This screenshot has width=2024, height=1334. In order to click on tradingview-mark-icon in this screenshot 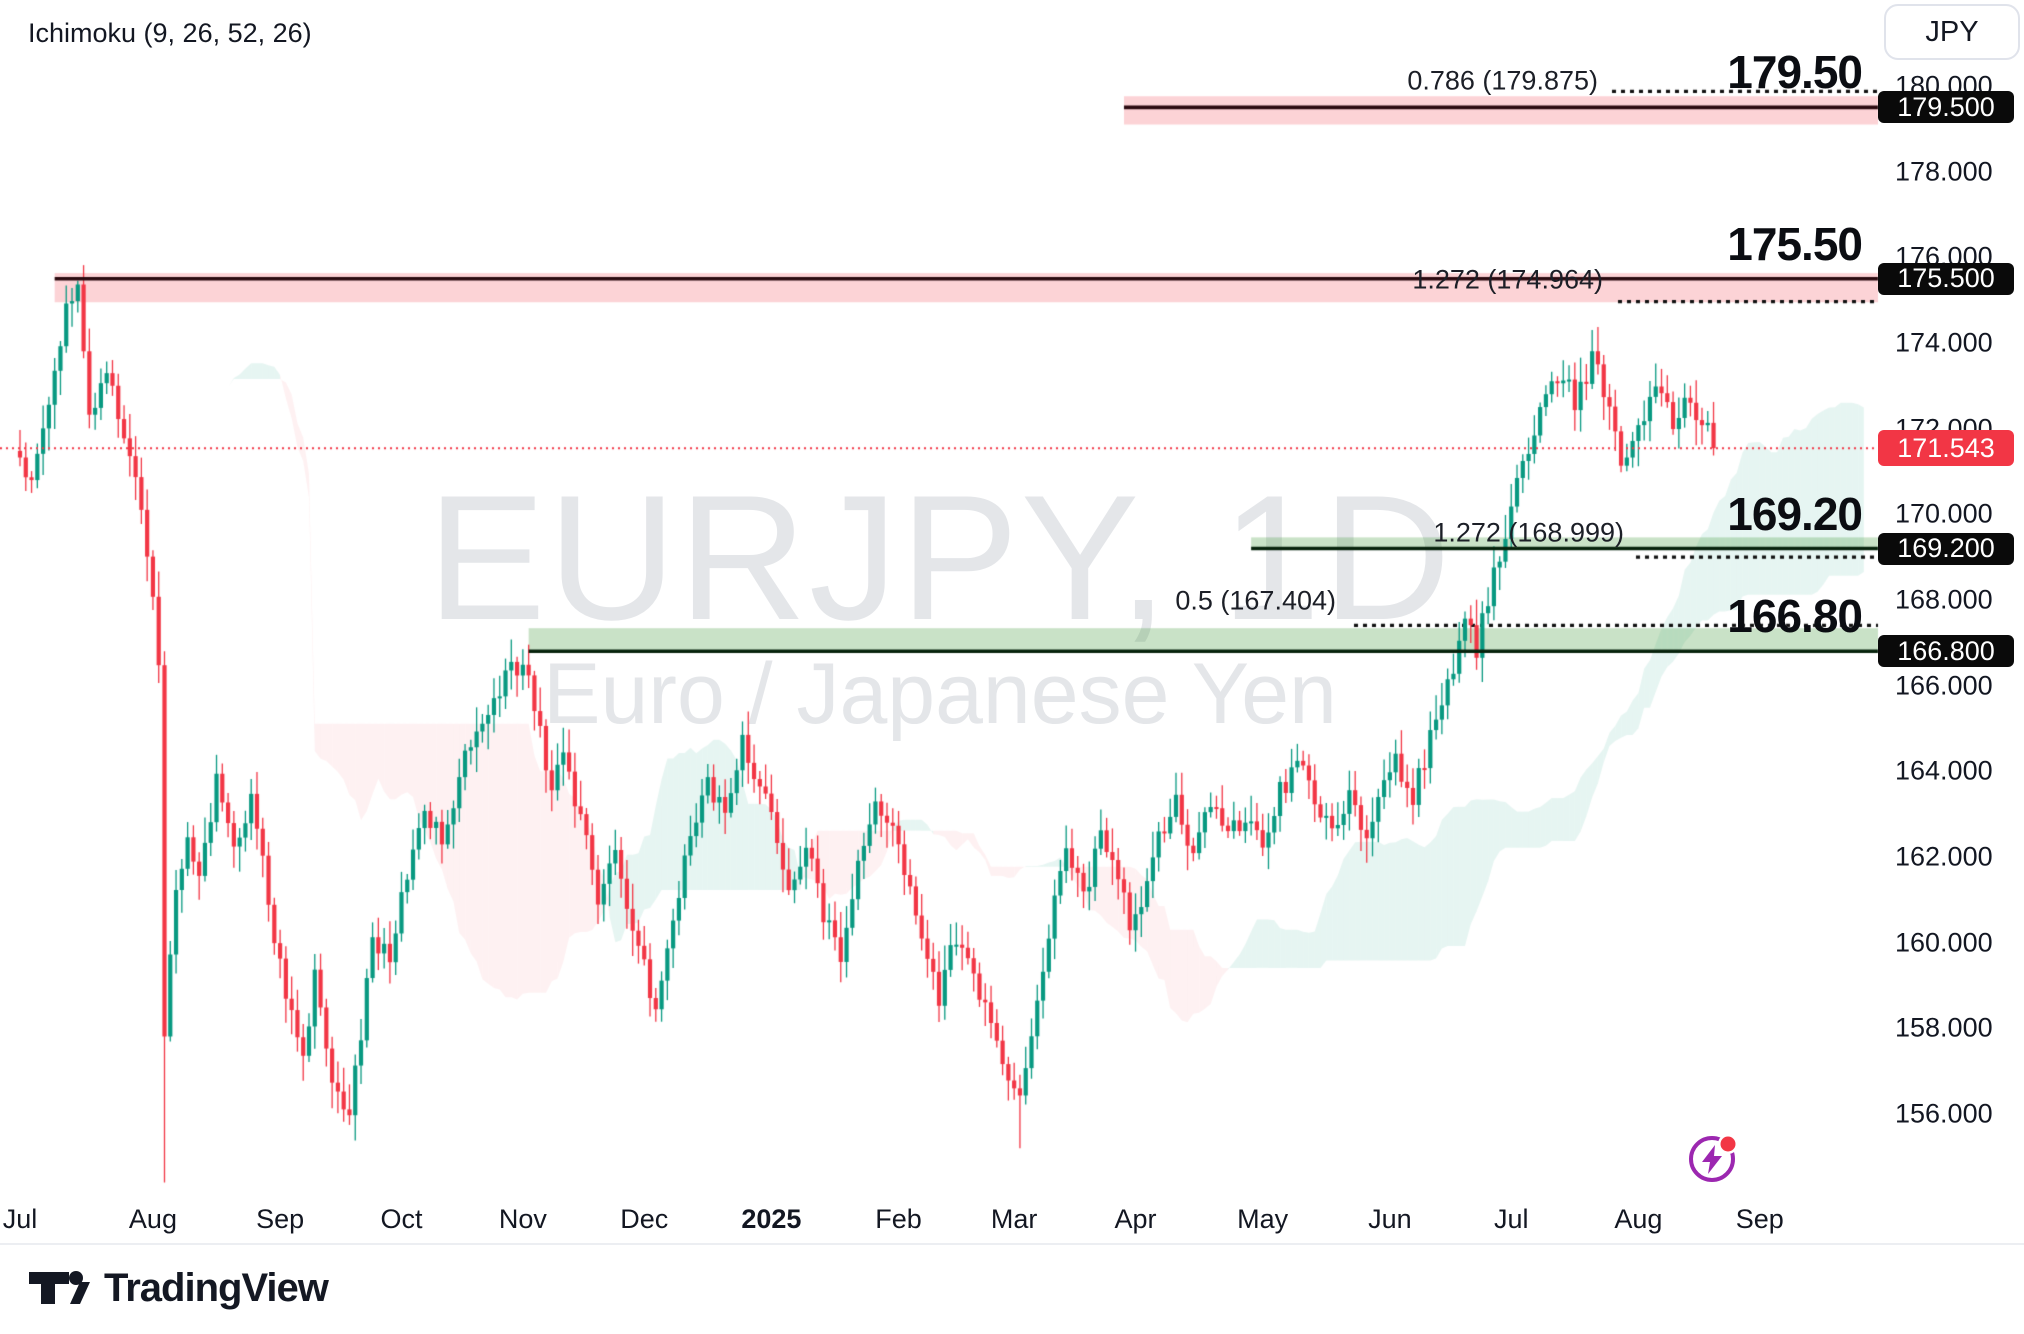, I will do `click(59, 1287)`.